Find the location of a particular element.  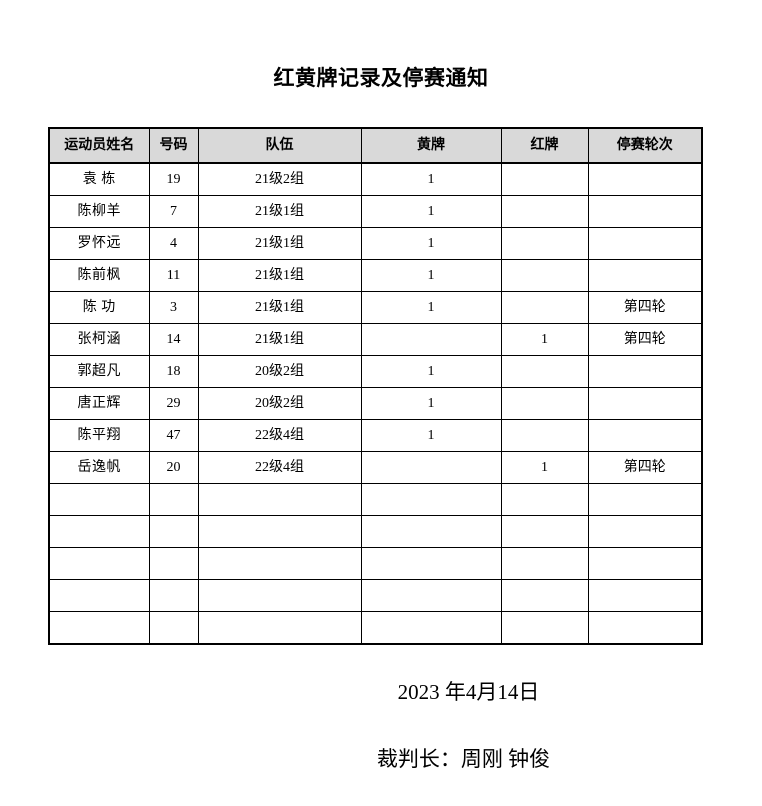

chief-referee-signature: 裁判长：周刚 钟俊 is located at coordinates (463, 759).